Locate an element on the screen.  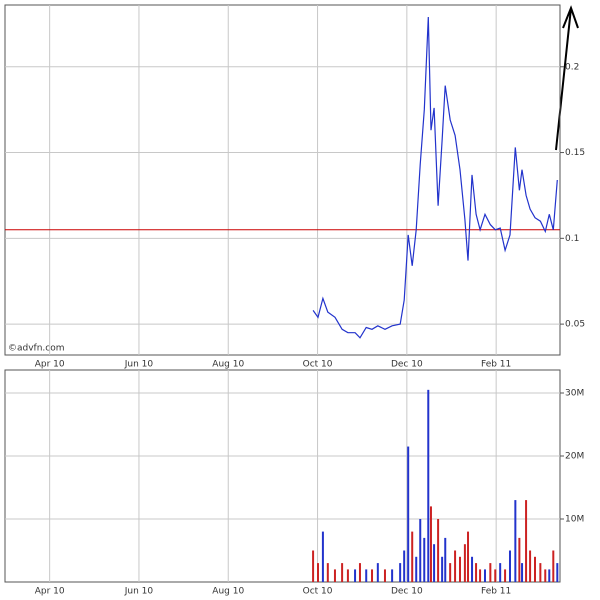
y-tick-label: 30M is located at coordinates (574, 393).